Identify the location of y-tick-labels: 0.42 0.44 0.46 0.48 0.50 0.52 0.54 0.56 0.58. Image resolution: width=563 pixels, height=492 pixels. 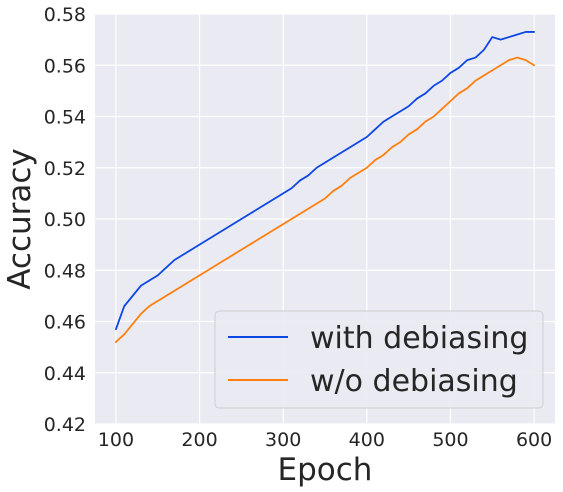
(65, 220).